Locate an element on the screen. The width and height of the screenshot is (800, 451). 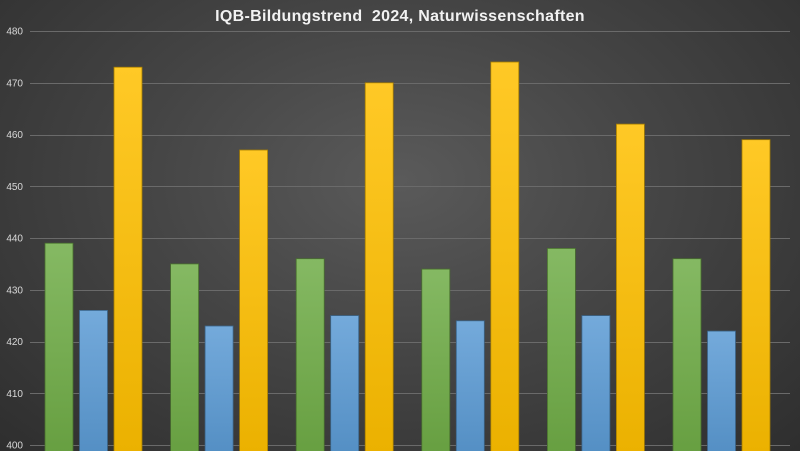
y-tick-label: 450 is located at coordinates (14, 187).